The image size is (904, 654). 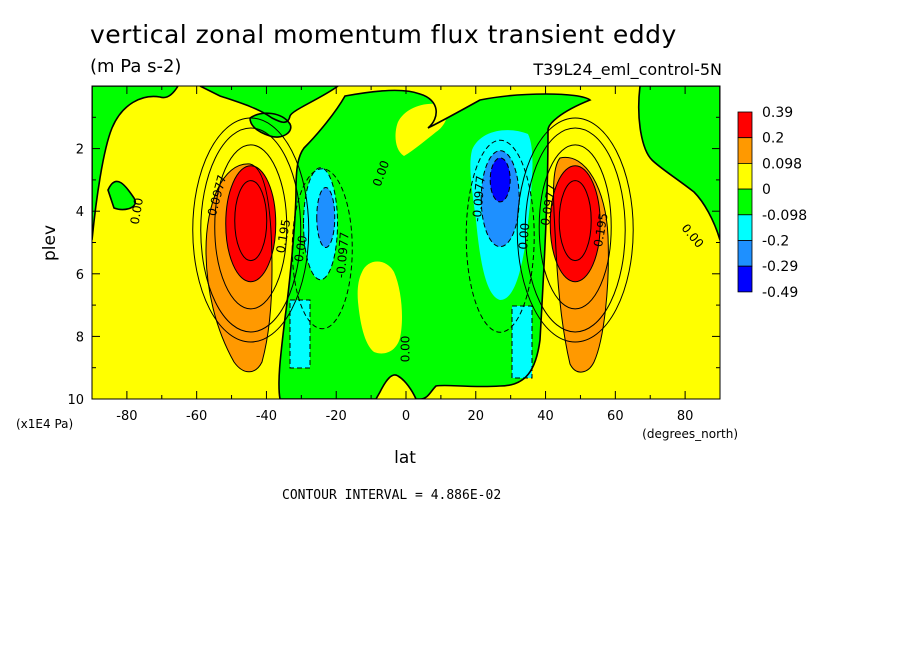 I want to click on x-tick-label: -60, so click(x=196, y=416).